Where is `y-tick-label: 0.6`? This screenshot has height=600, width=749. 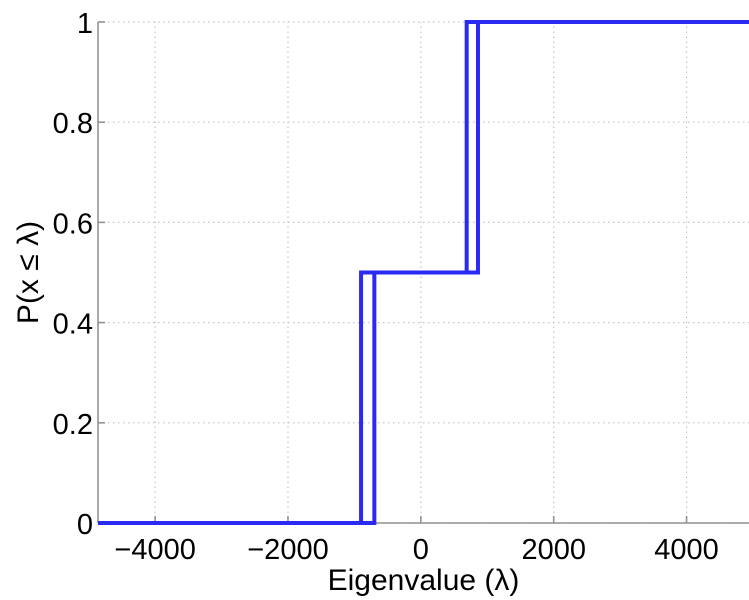
y-tick-label: 0.6 is located at coordinates (73, 224).